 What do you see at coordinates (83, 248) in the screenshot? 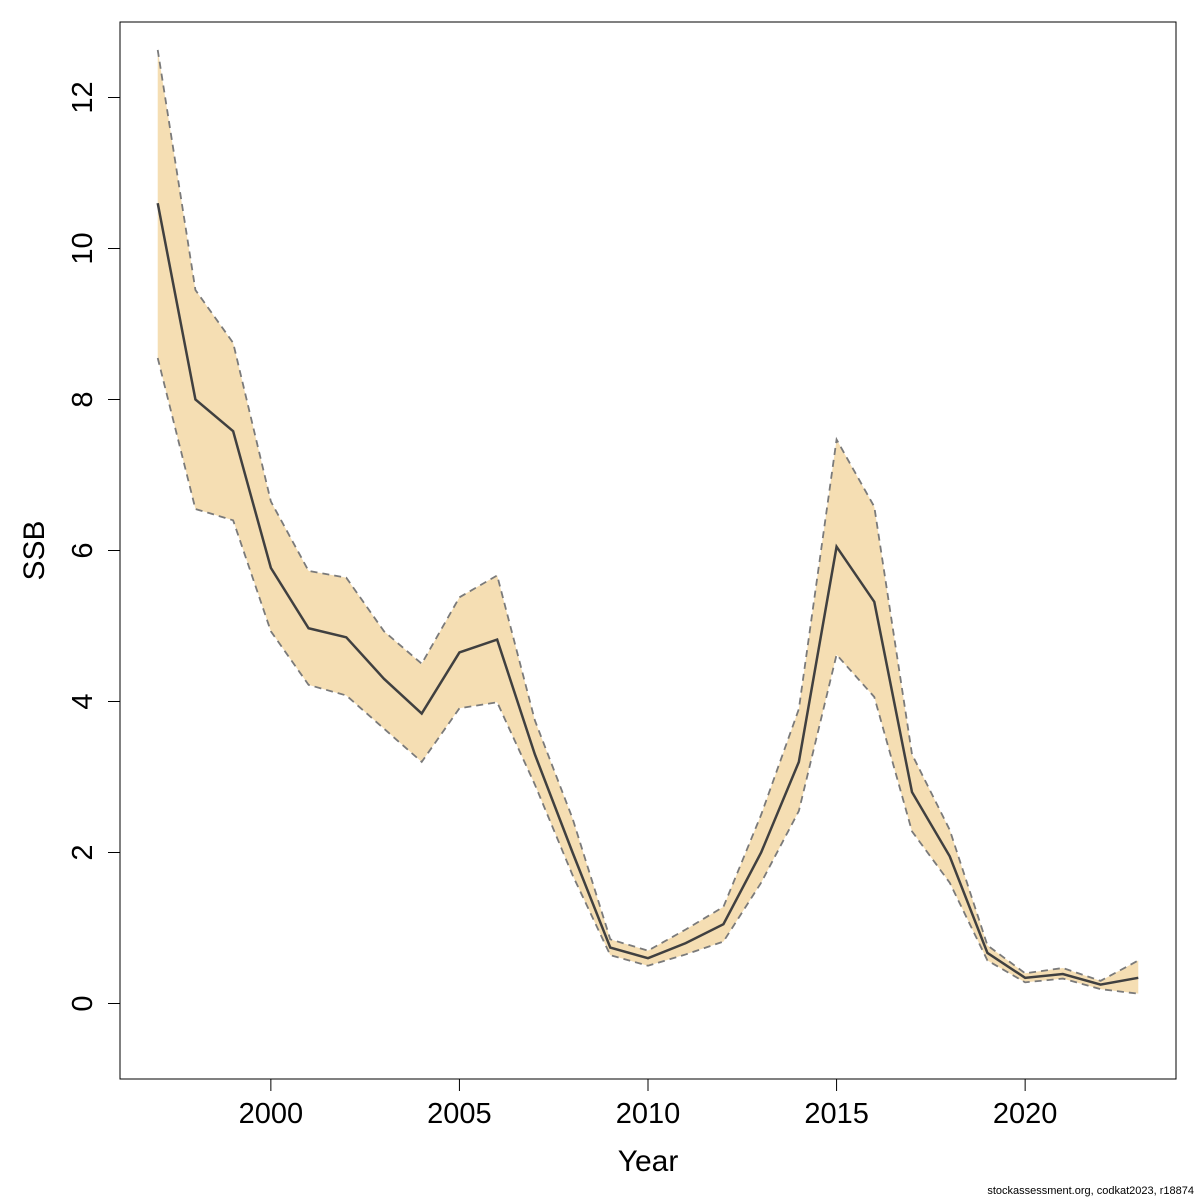
I see `y-tick-label: 10` at bounding box center [83, 248].